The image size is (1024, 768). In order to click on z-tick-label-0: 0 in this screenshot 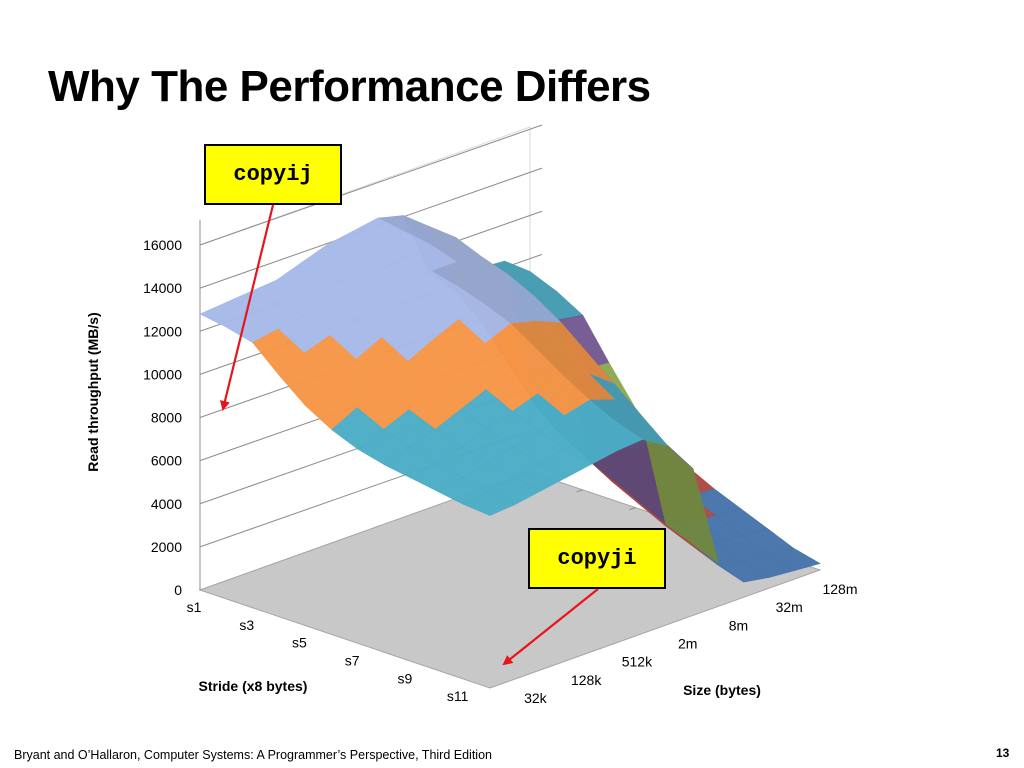, I will do `click(178, 590)`.